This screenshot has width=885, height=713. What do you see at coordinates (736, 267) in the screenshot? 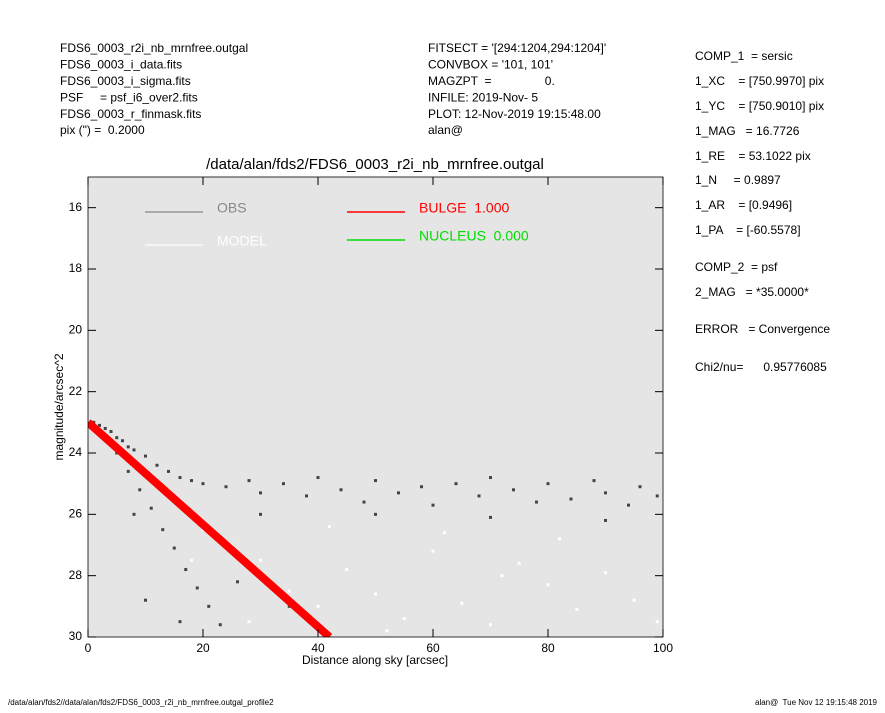
I see `fit-parameter: COMP_2 = psf` at bounding box center [736, 267].